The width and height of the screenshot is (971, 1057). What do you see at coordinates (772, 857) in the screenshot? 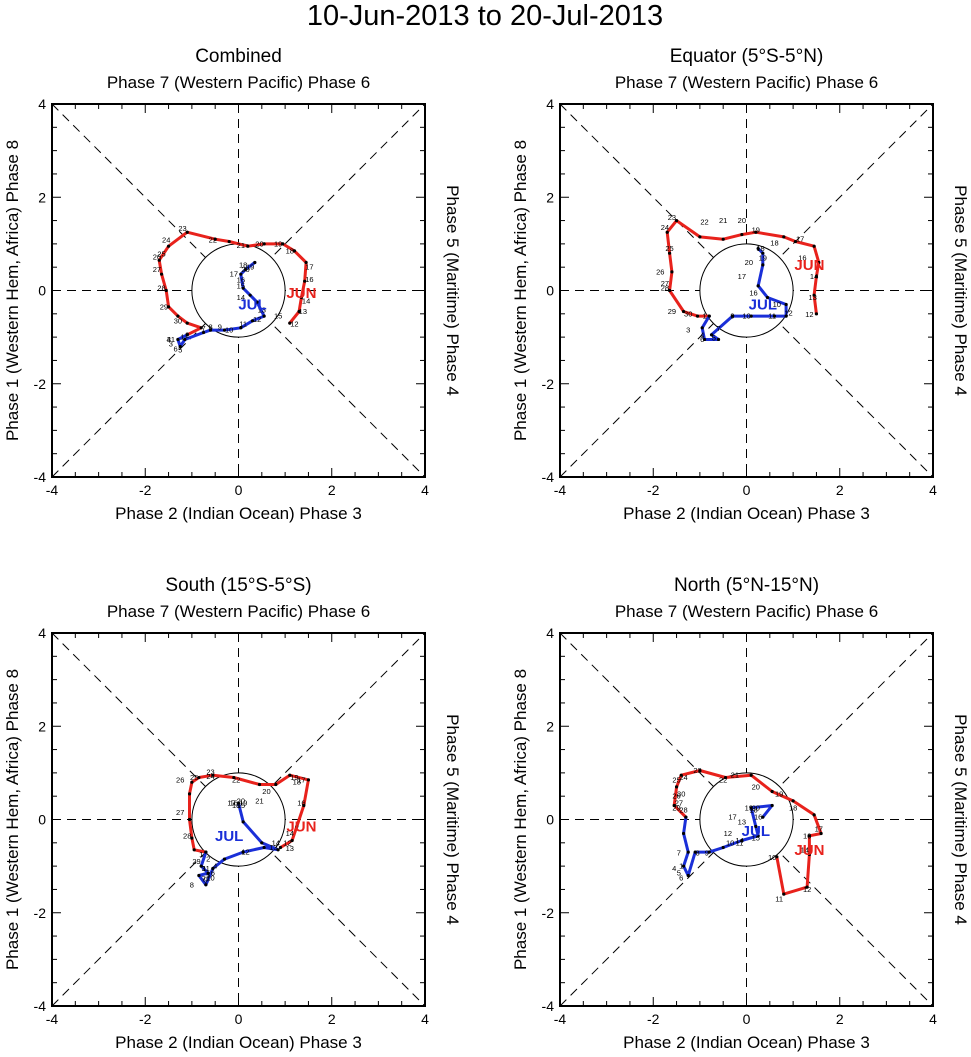
I see `jun-day-label: 10` at bounding box center [772, 857].